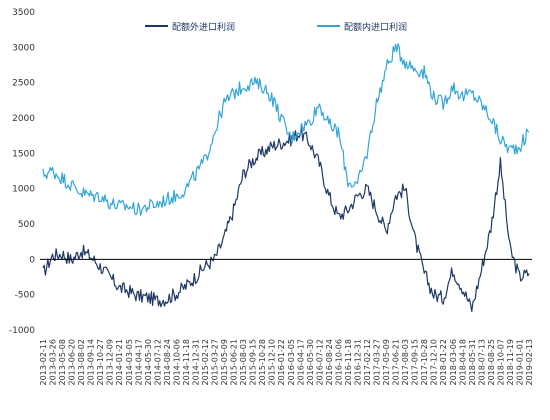 Image resolution: width=550 pixels, height=420 pixels. I want to click on x-tick-label: 2018-07-13, so click(481, 362).